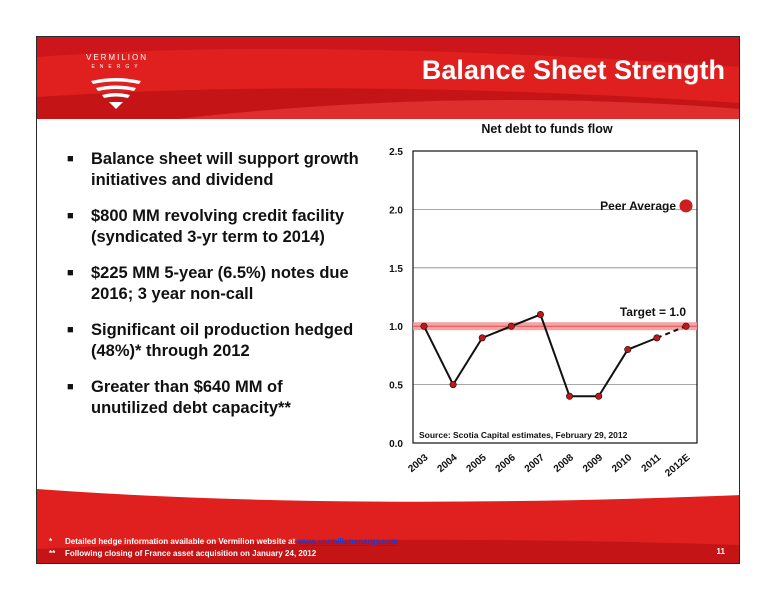 The width and height of the screenshot is (776, 600). I want to click on x-tick-label: 2009, so click(593, 463).